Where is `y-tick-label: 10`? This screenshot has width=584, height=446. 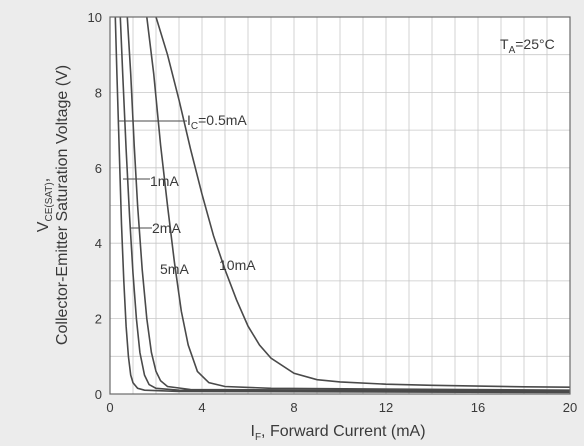 y-tick-label: 10 is located at coordinates (95, 17).